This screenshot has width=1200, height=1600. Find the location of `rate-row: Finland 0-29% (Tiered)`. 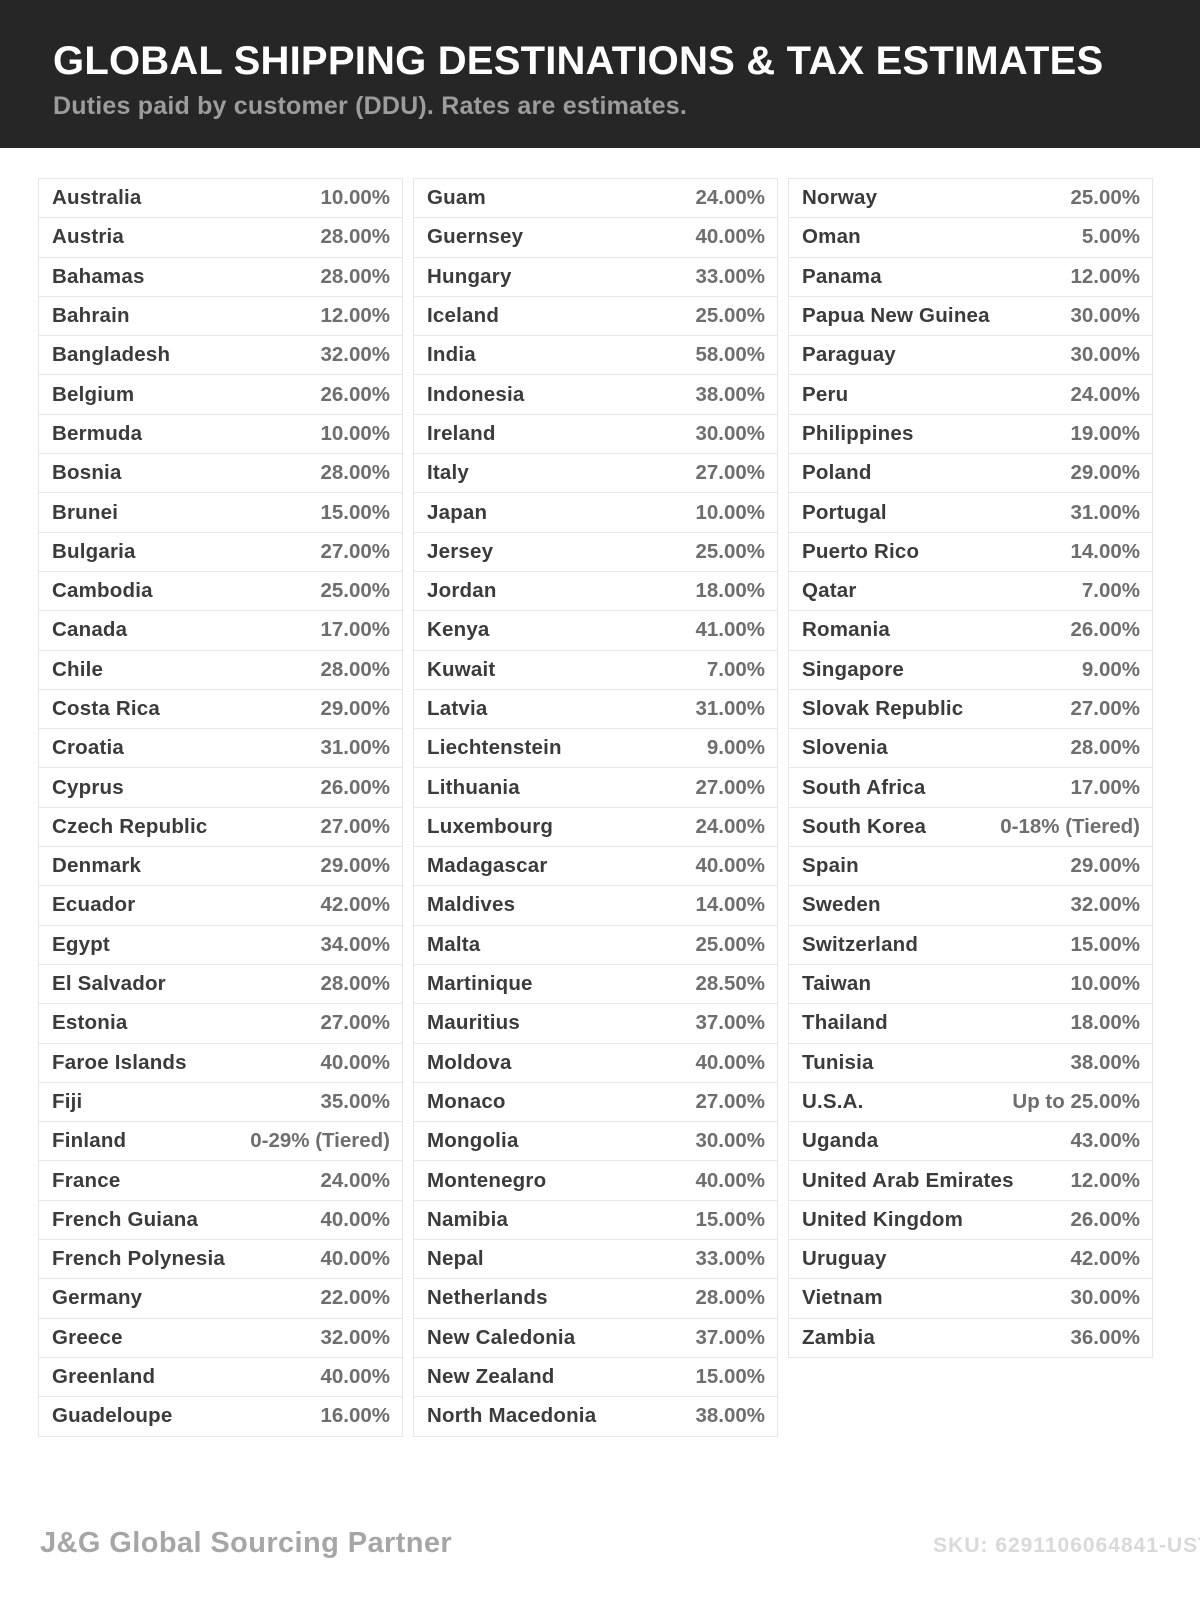

rate-row: Finland 0-29% (Tiered) is located at coordinates (220, 1142).